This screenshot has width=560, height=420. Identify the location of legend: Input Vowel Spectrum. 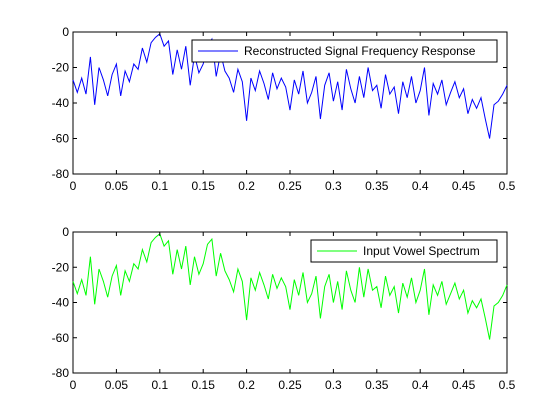
(404, 251).